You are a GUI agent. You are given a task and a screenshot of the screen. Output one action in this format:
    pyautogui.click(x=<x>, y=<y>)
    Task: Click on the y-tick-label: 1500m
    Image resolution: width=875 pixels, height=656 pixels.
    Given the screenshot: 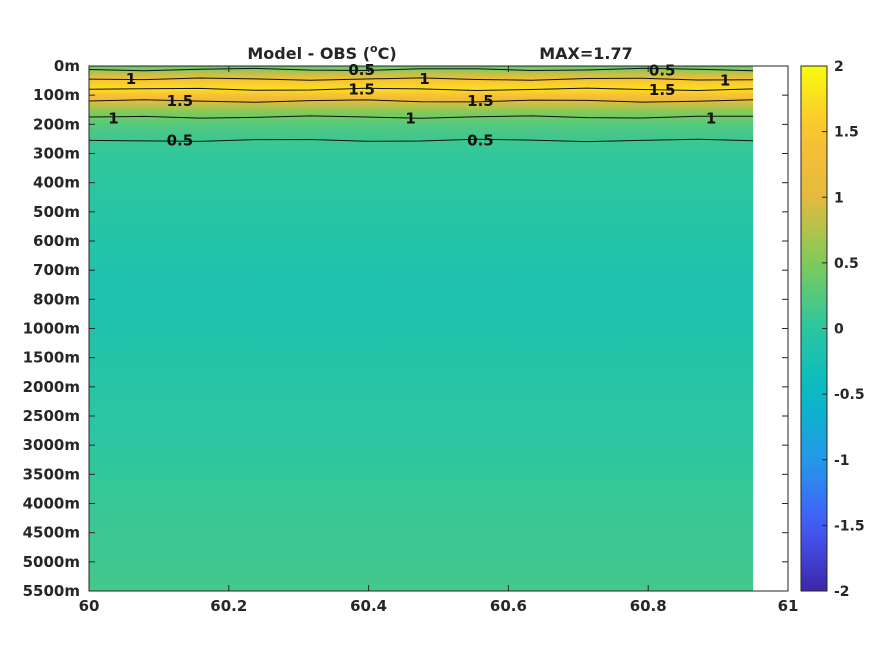 What is the action you would take?
    pyautogui.click(x=51, y=358)
    